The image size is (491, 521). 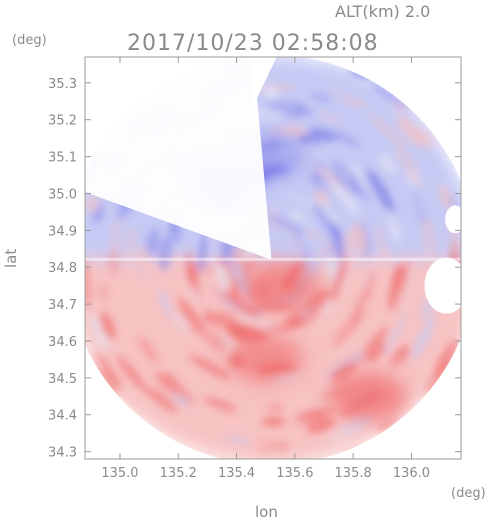 I want to click on y-tick-label: 35.3, so click(x=62, y=84).